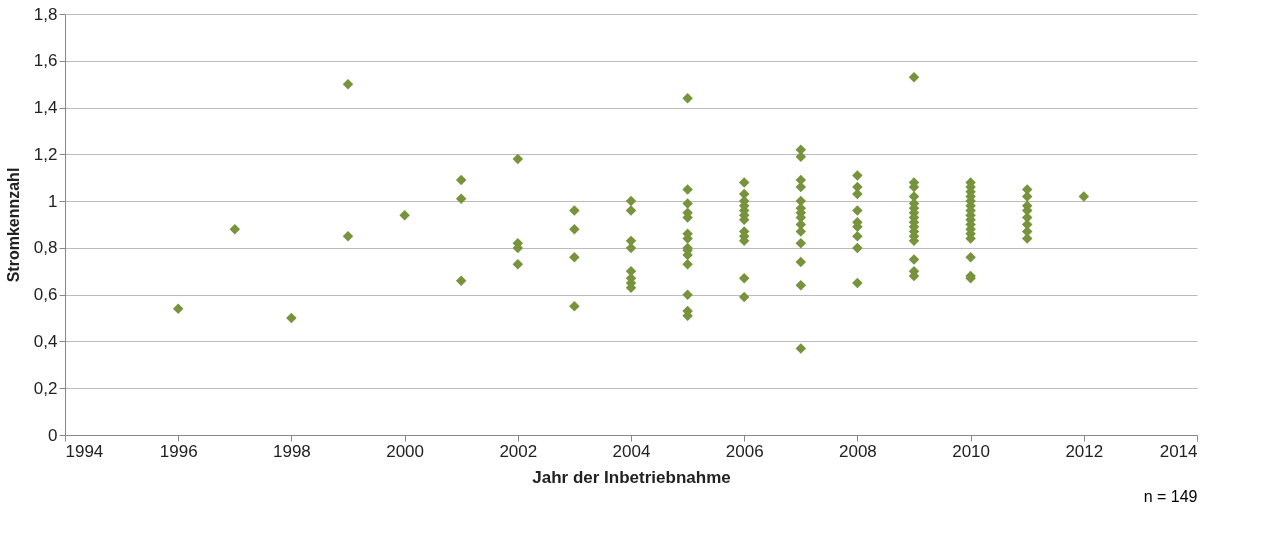 This screenshot has height=536, width=1267. What do you see at coordinates (45, 341) in the screenshot?
I see `y-tick-label: 0,4` at bounding box center [45, 341].